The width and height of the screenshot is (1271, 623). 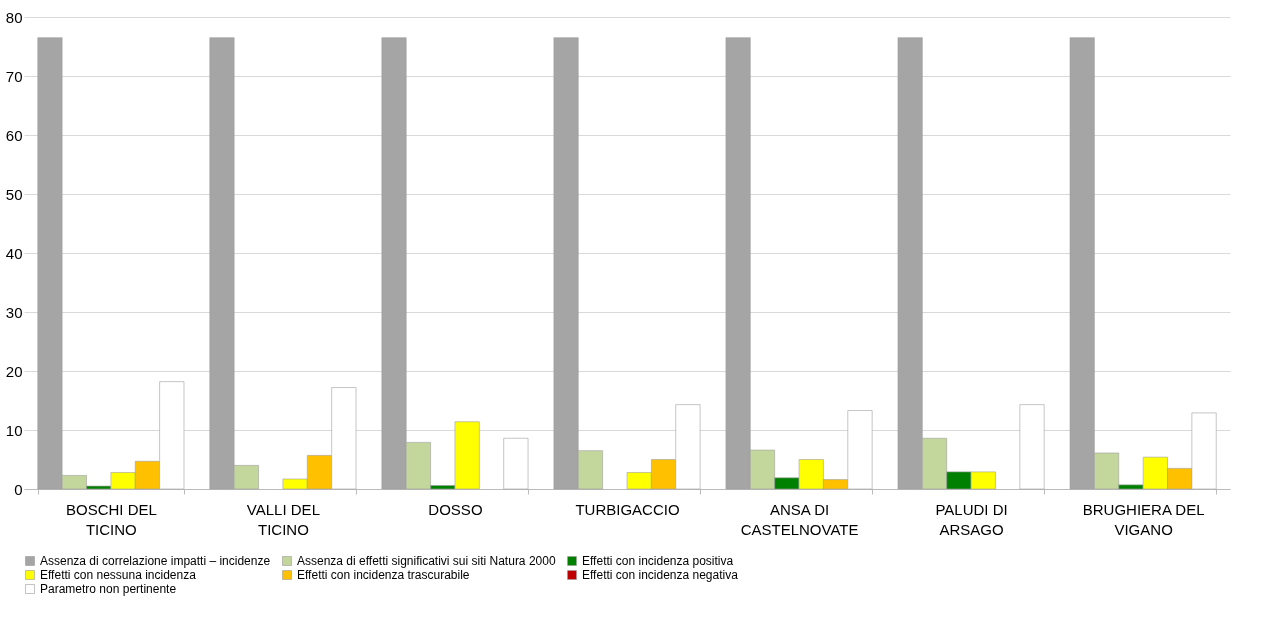 I want to click on x-tick-label: PALUDI DI ARSAGO, so click(x=971, y=519).